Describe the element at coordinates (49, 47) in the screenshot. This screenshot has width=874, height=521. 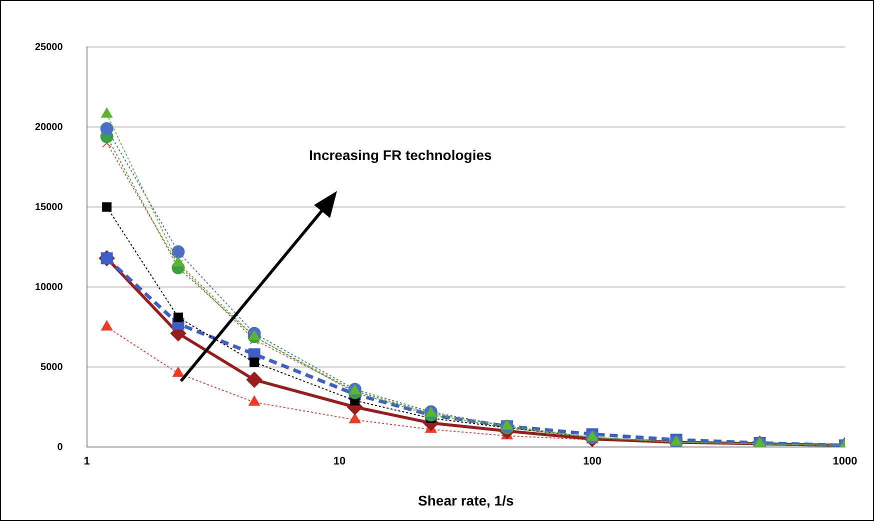
I see `y-tick-label: 25000` at that location.